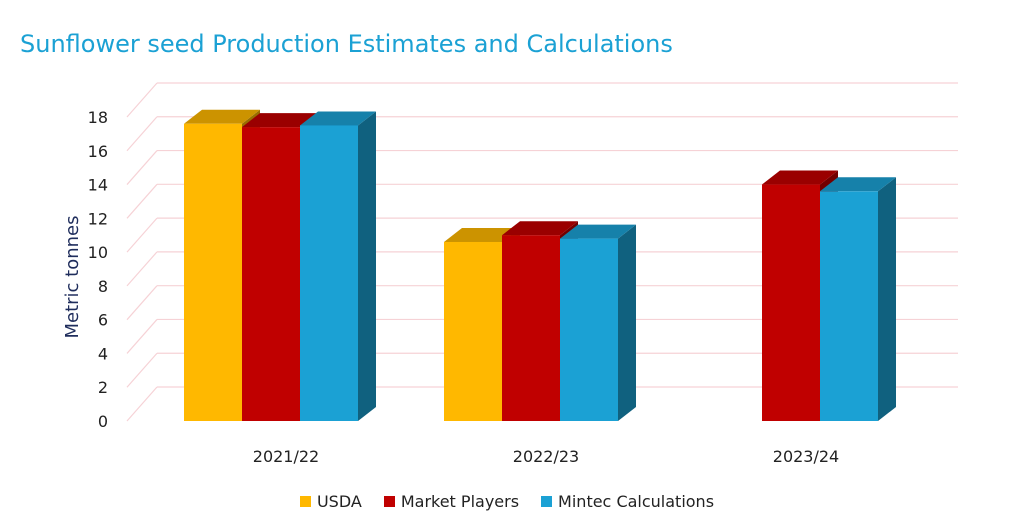  I want to click on legend-item: USDA, so click(330, 501).